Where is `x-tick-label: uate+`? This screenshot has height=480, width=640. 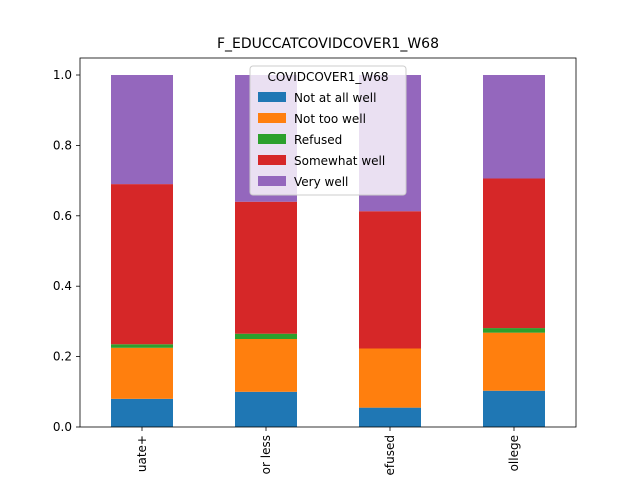
x-tick-label: uate+ is located at coordinates (142, 453).